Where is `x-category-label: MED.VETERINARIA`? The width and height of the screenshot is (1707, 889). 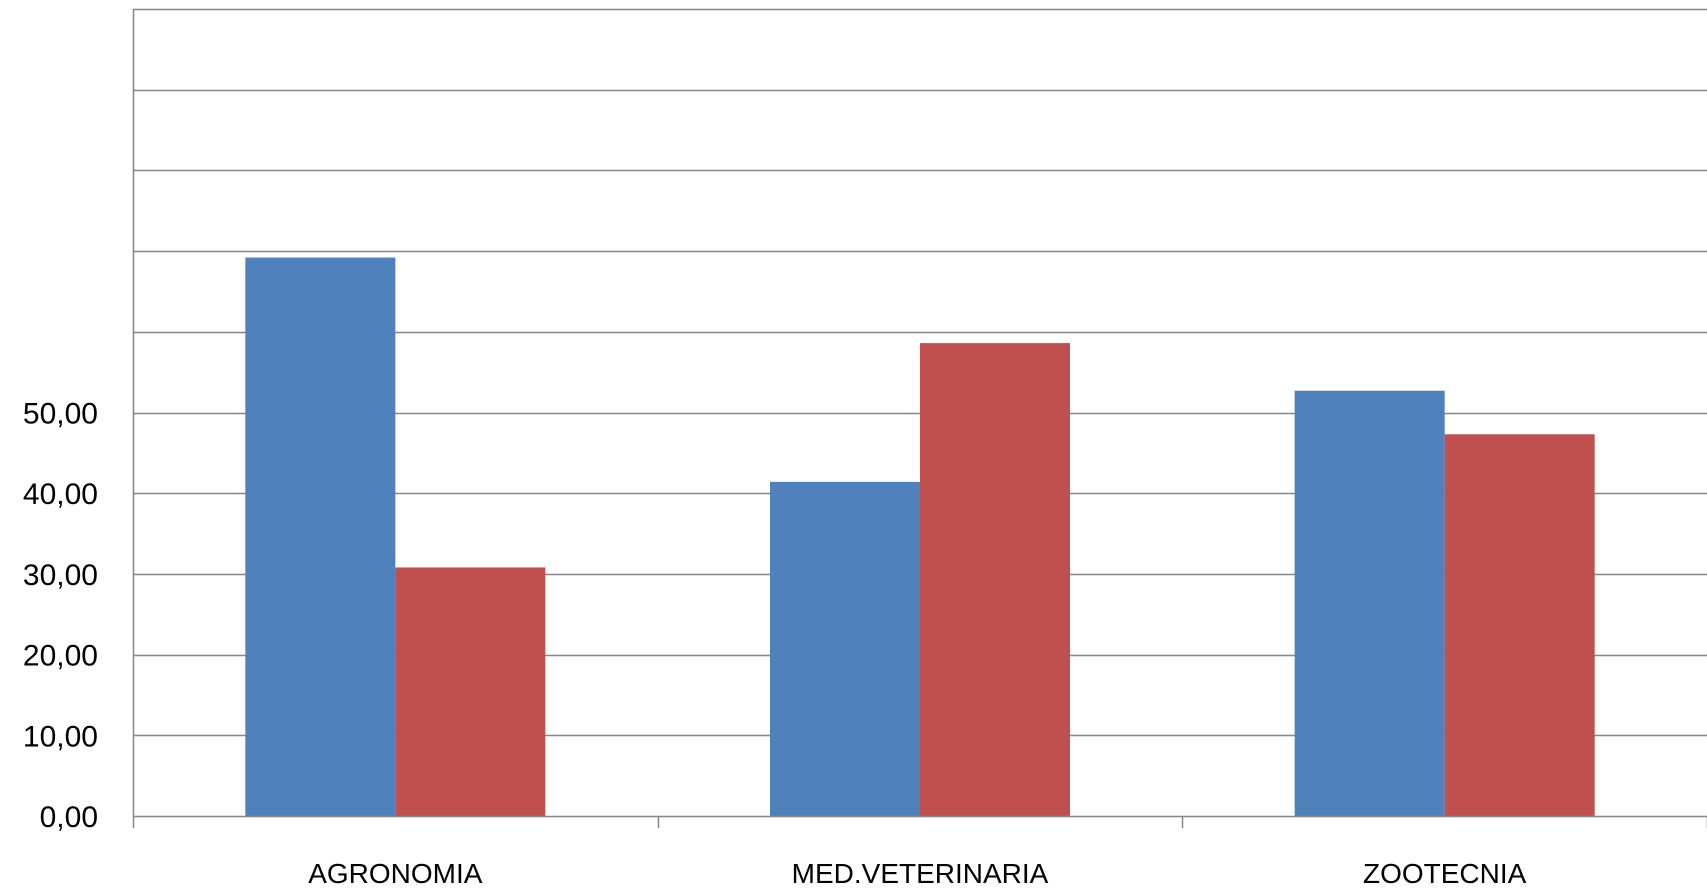
x-category-label: MED.VETERINARIA is located at coordinates (920, 873).